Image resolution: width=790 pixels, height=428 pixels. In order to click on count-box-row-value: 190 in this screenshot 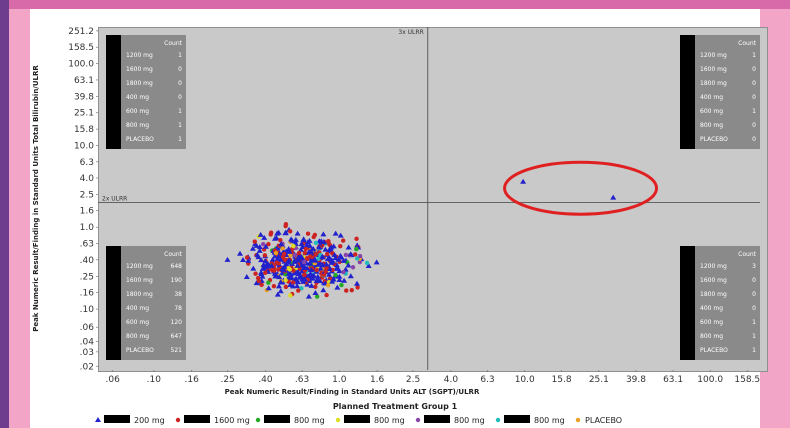, I will do `click(177, 280)`.